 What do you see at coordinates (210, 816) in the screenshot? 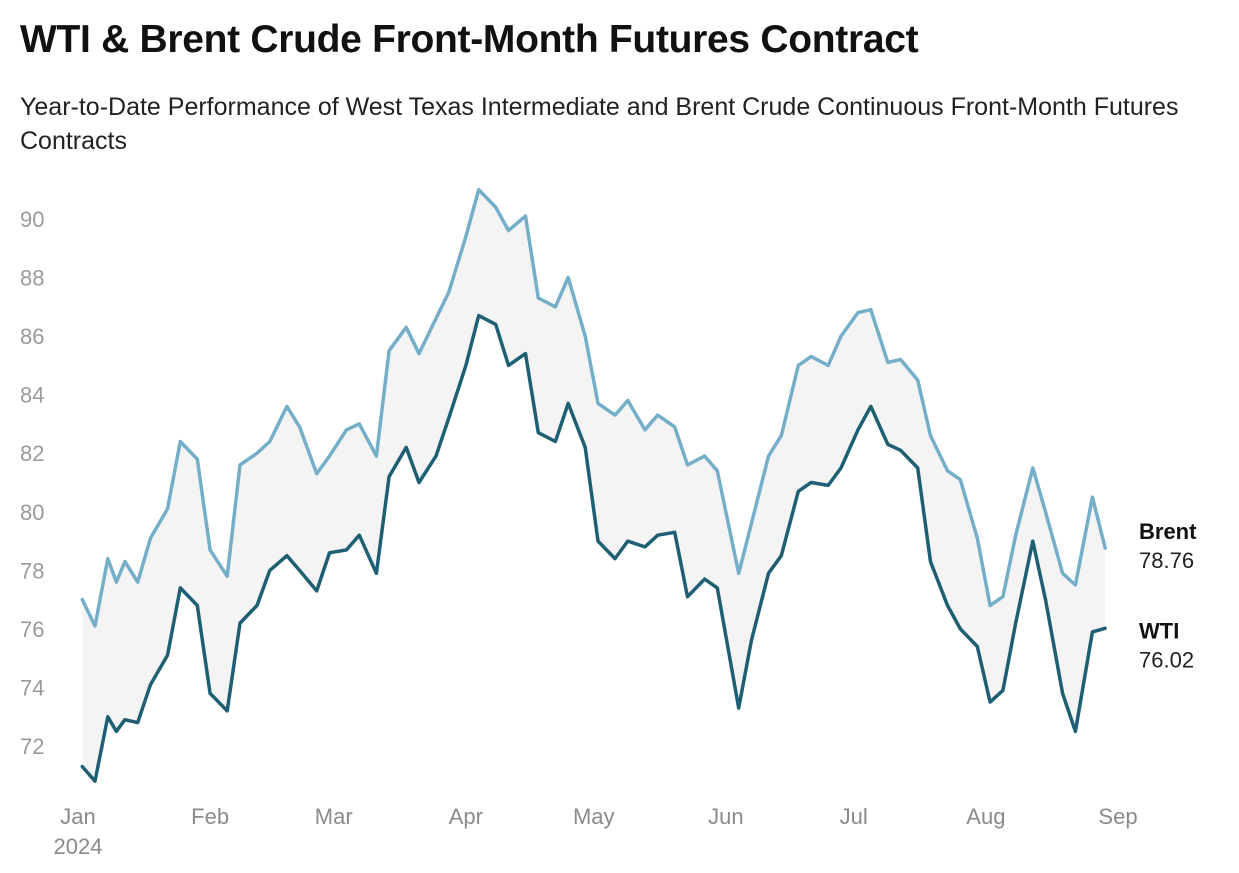
I see `x-tick-label-feb: Feb` at bounding box center [210, 816].